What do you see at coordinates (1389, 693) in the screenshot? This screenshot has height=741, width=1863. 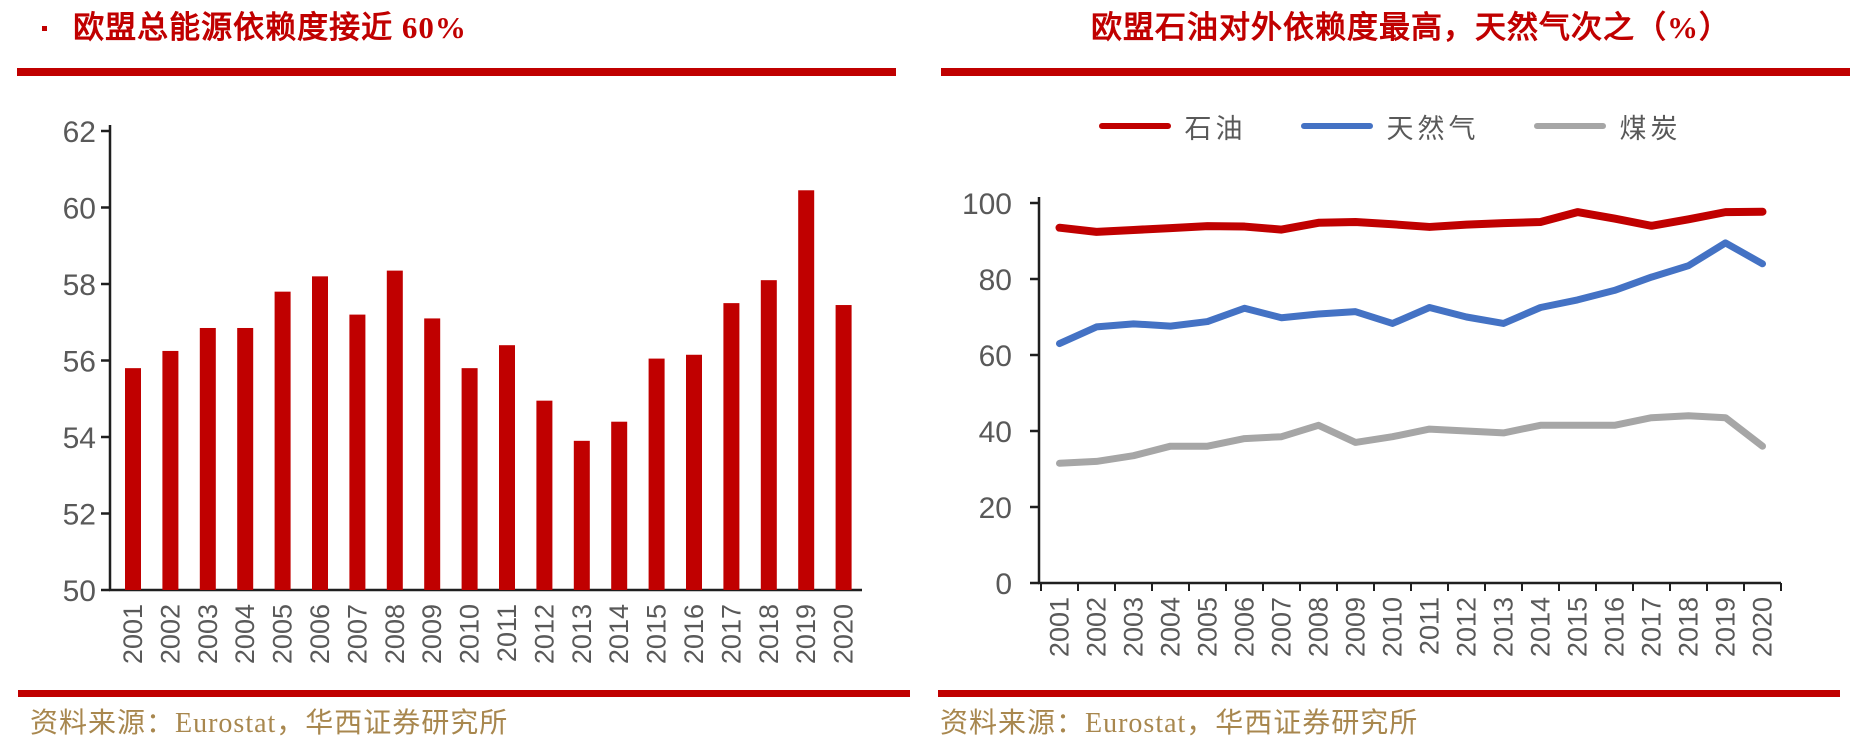 I see `right-bottom-rule` at bounding box center [1389, 693].